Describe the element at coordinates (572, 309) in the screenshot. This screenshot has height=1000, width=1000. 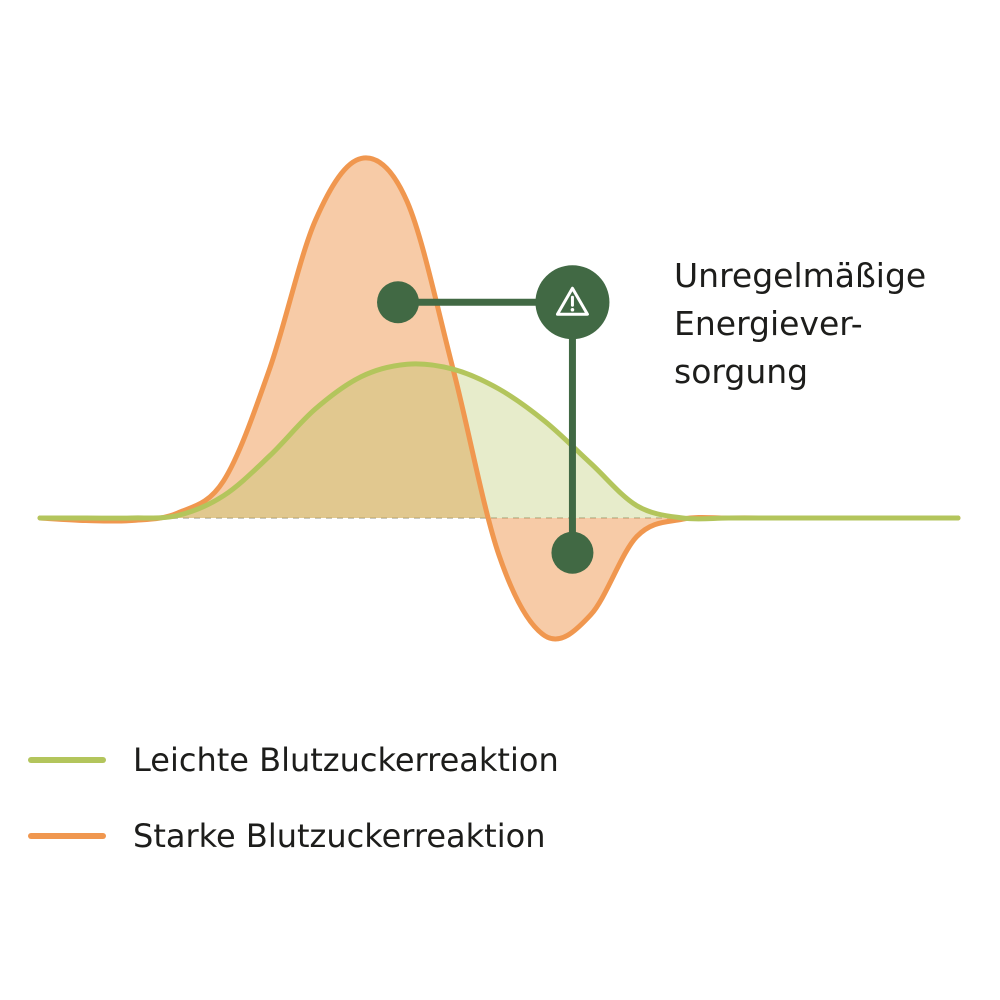
I see `warning-icon-dot` at that location.